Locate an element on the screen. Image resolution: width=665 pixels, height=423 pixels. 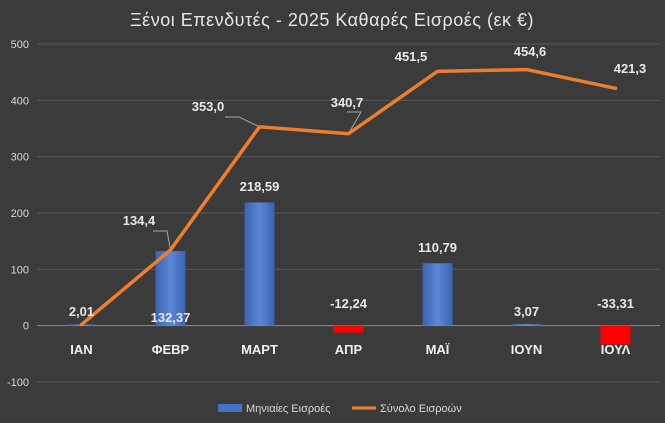
bar-data-label: 132,37 is located at coordinates (171, 317).